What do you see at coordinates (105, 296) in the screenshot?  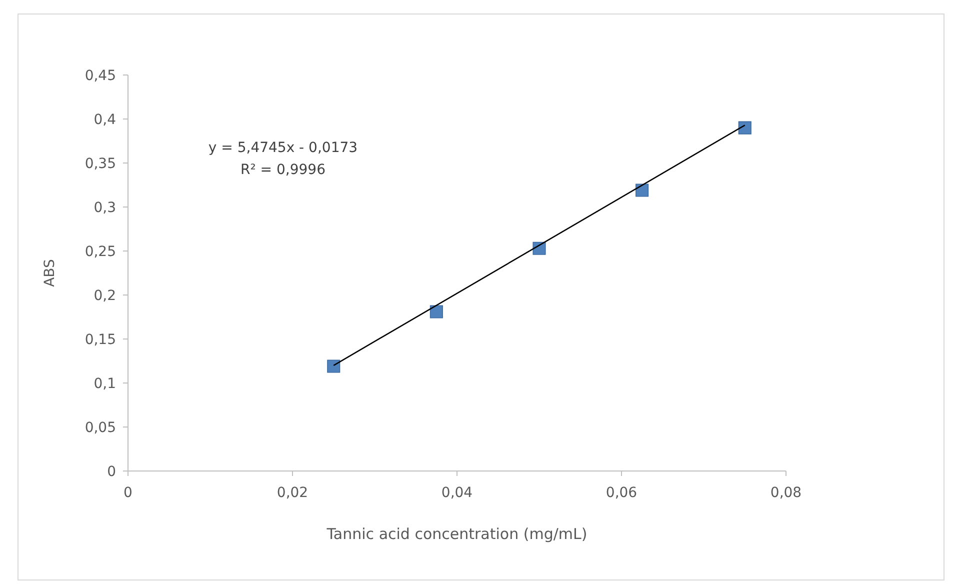 I see `y-tick-label: 0,2` at bounding box center [105, 296].